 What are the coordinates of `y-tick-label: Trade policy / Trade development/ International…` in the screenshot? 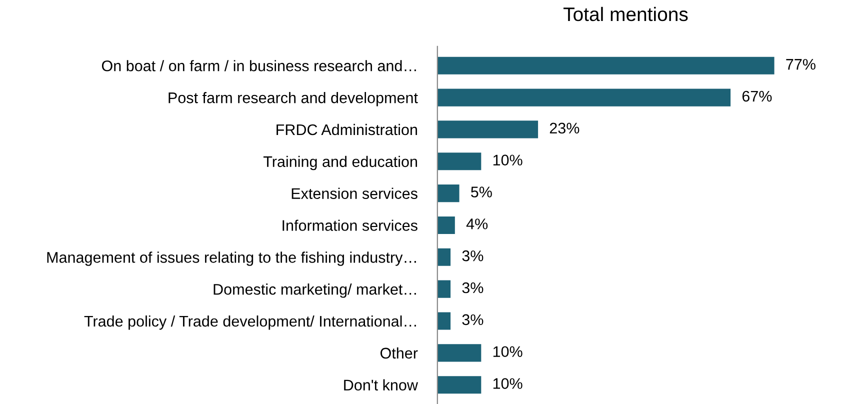 It's located at (250, 322).